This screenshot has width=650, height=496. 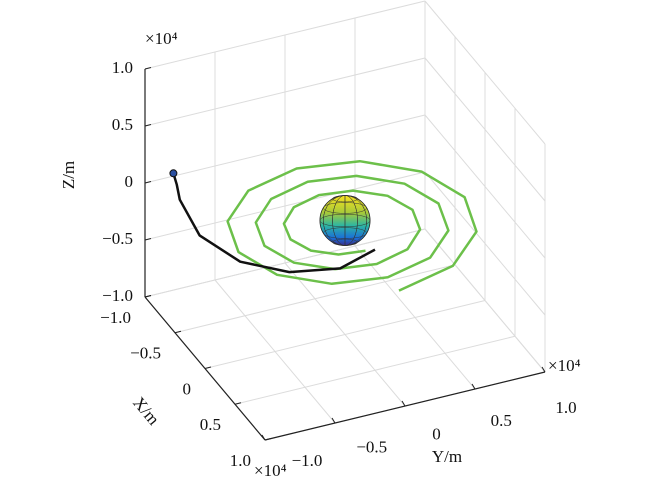 What do you see at coordinates (565, 407) in the screenshot?
I see `y-tick-label: 1.0` at bounding box center [565, 407].